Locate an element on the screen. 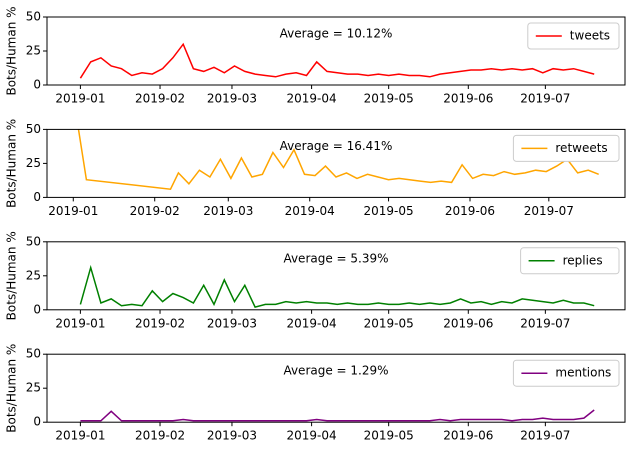  annotation: Average = 1.29% is located at coordinates (335, 371).